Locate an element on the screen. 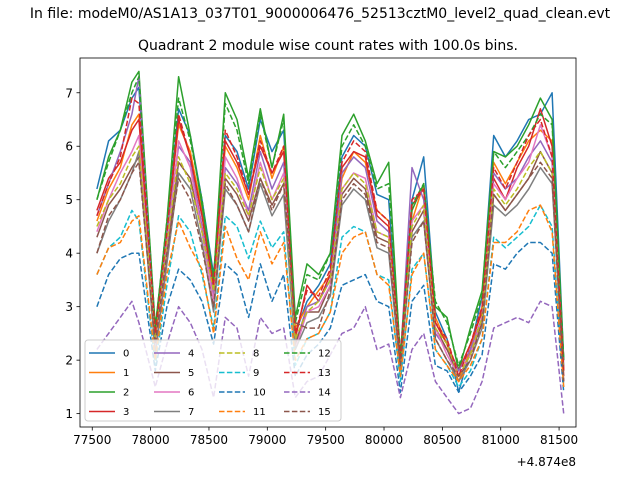 The image size is (640, 480). y-tick-label: 6 is located at coordinates (69, 147).